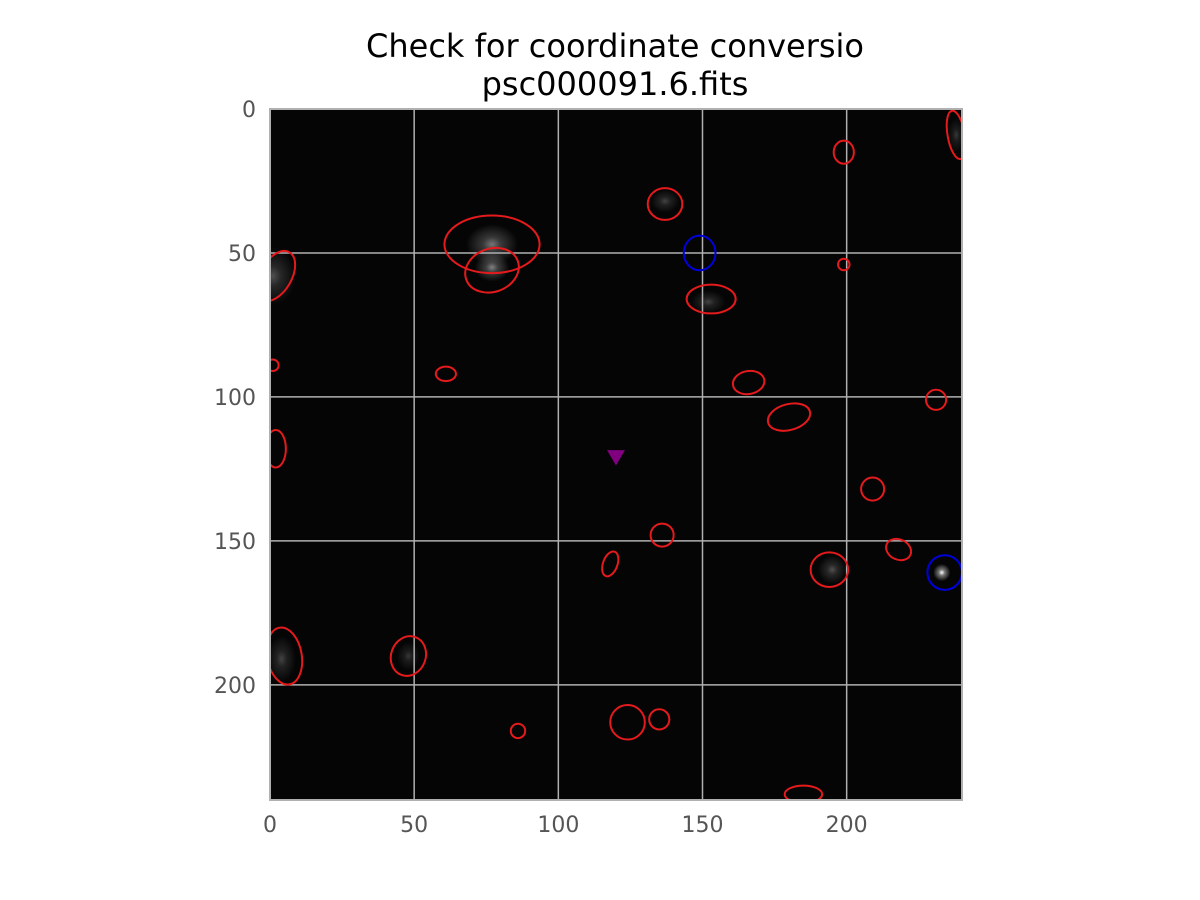 Image resolution: width=1200 pixels, height=900 pixels. Describe the element at coordinates (615, 84) in the screenshot. I see `chart-subtitle: psc000091.6.fits` at that location.